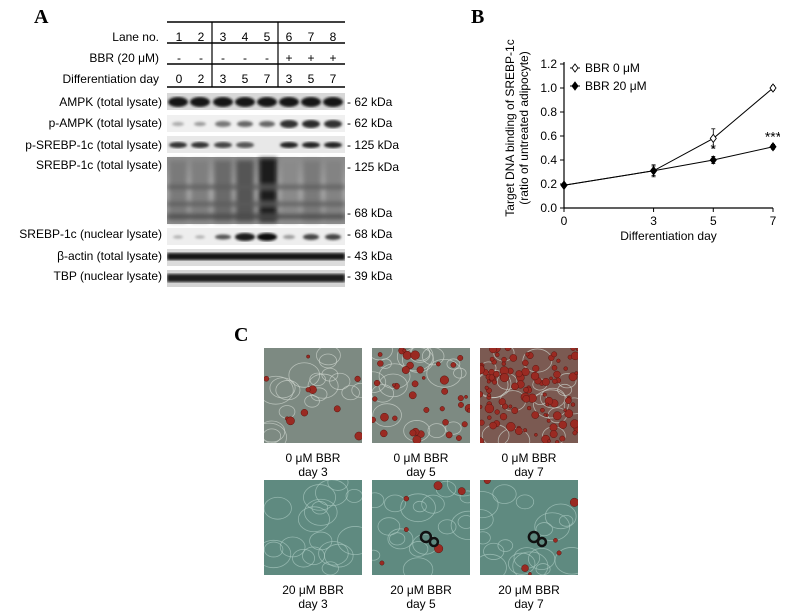  I want to click on micrograph-image: 0 μM BBR day 5, so click(416, 409).